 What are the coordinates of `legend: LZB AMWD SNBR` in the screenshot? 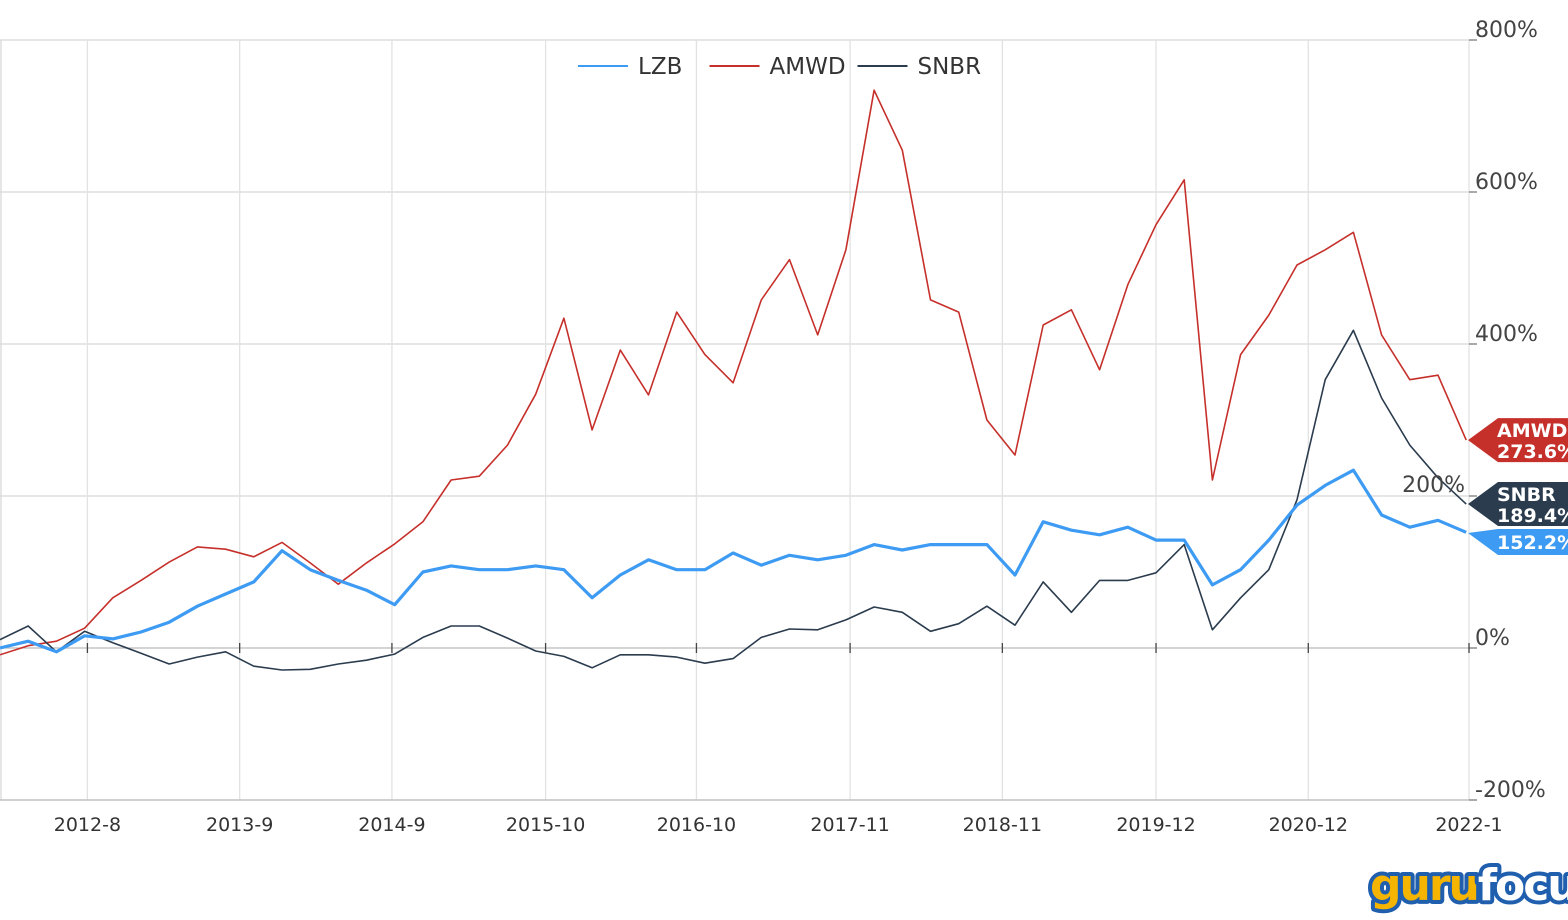 It's located at (779, 67).